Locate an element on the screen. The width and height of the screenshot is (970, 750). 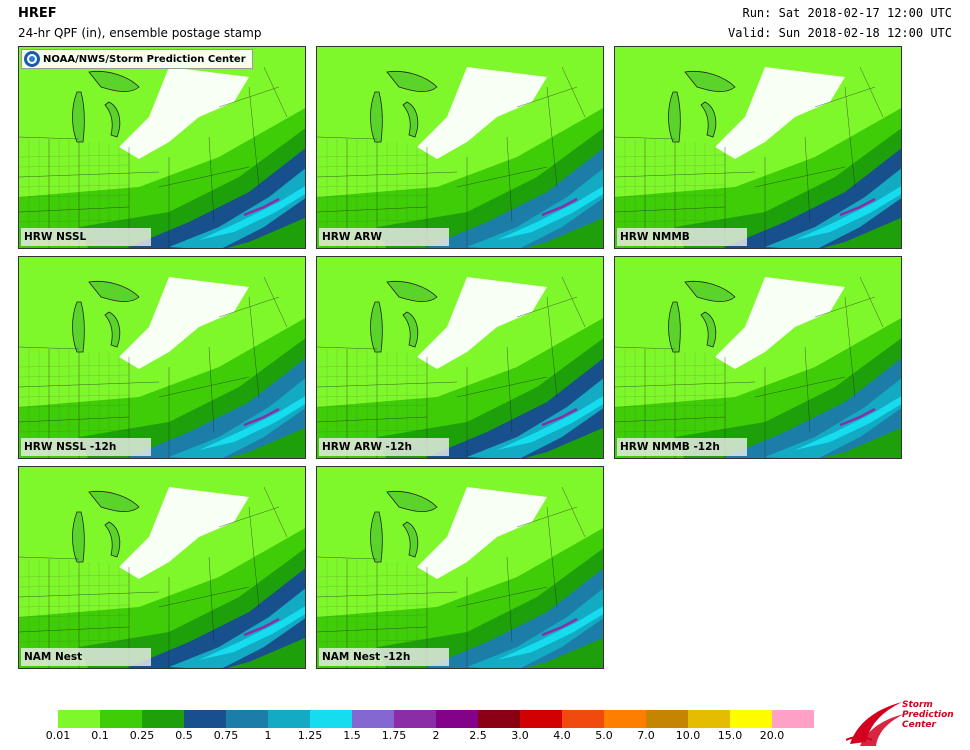
panel-label: HRW NSSL is located at coordinates (86, 237).